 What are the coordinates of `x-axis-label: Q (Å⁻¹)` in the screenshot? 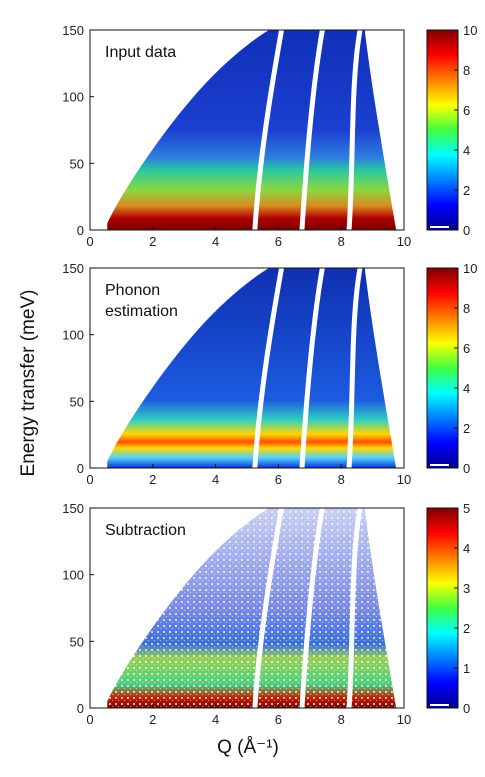 It's located at (248, 747).